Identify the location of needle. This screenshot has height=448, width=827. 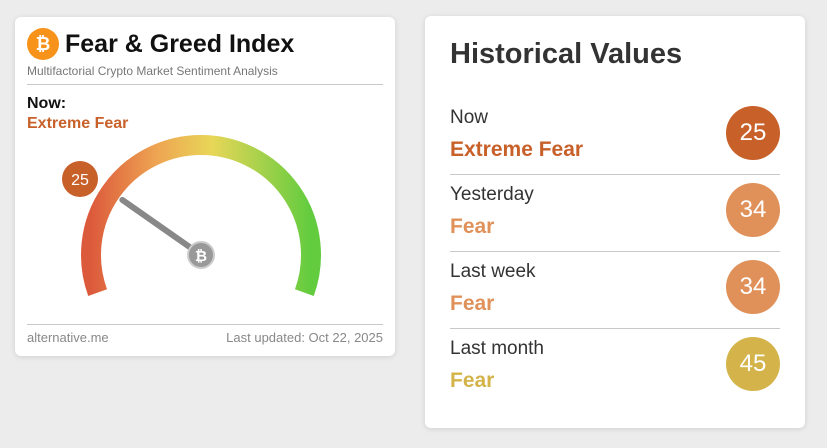
(161, 227).